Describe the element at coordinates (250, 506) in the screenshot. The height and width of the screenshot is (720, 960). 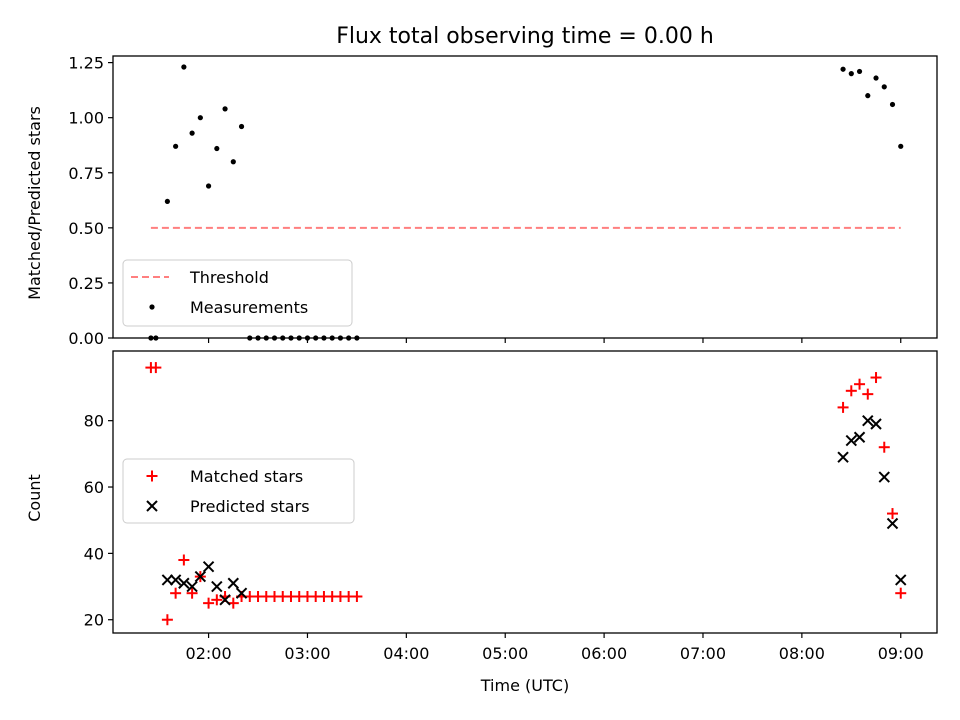
I see `chart-2-legend-label: Predicted stars` at that location.